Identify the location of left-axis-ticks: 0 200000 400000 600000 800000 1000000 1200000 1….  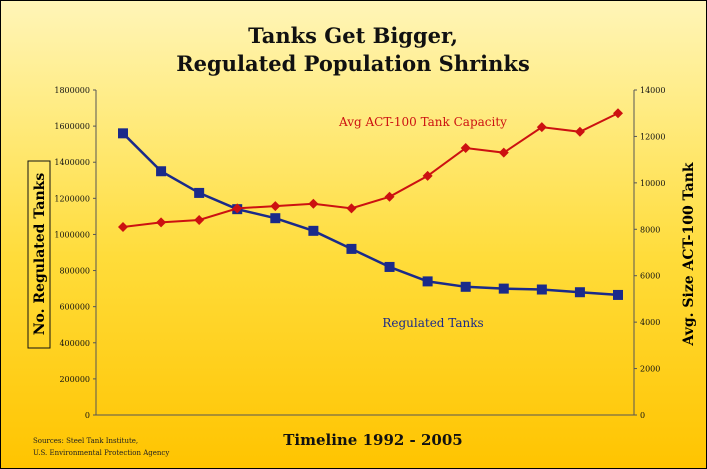
(75, 253).